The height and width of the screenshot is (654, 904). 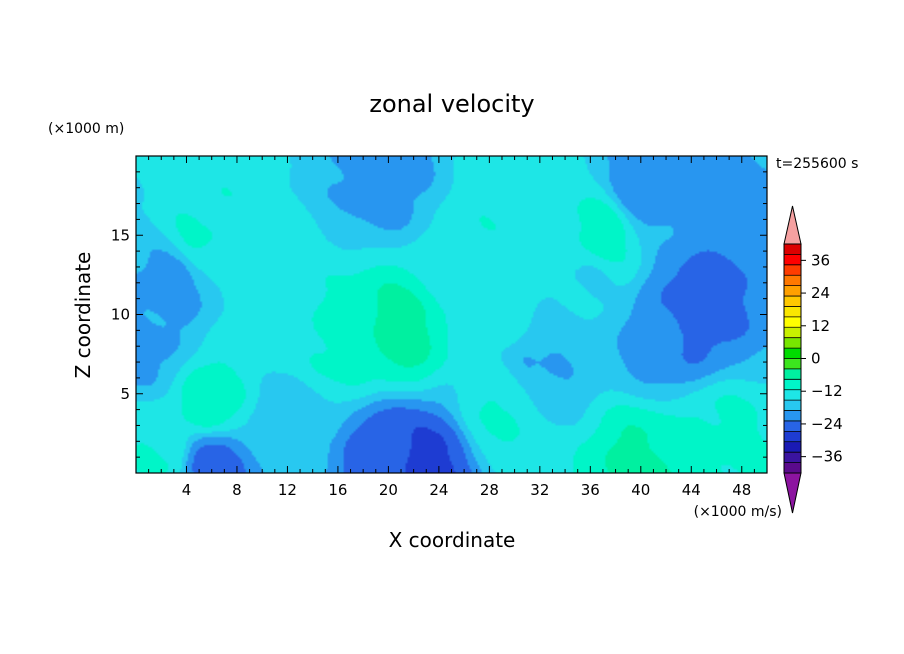 What do you see at coordinates (237, 490) in the screenshot?
I see `x-tick-label: 8` at bounding box center [237, 490].